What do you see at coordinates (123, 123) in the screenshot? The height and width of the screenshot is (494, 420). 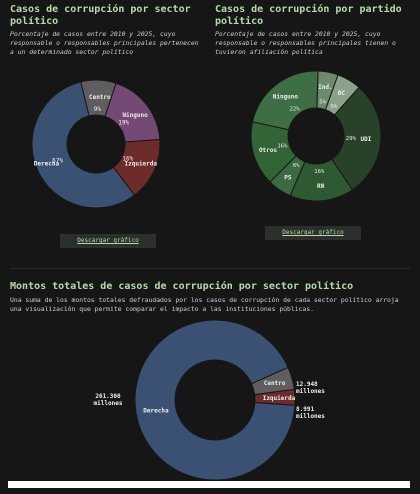 I see `sector-pct-ninguno: 19%` at bounding box center [123, 123].